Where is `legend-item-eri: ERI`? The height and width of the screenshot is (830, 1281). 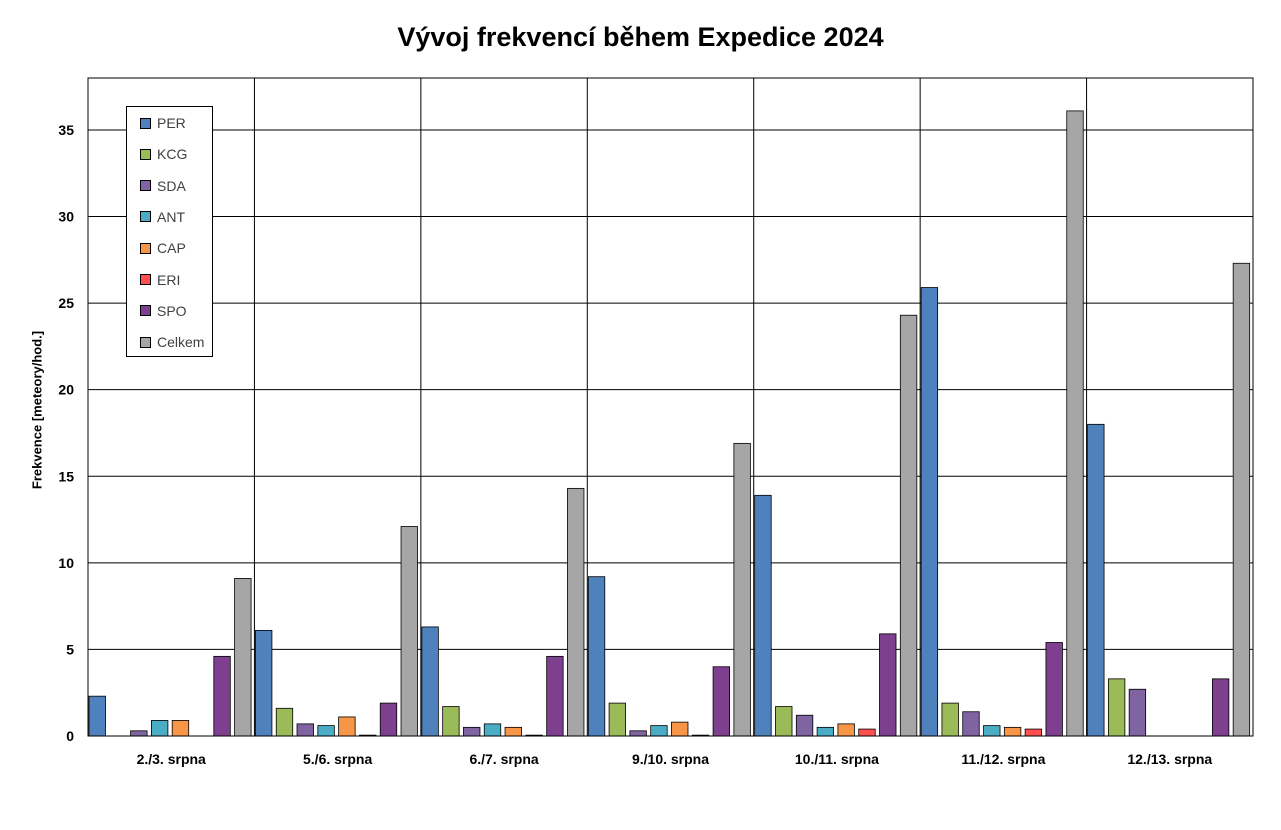
legend-item-eri: ERI is located at coordinates (160, 280).